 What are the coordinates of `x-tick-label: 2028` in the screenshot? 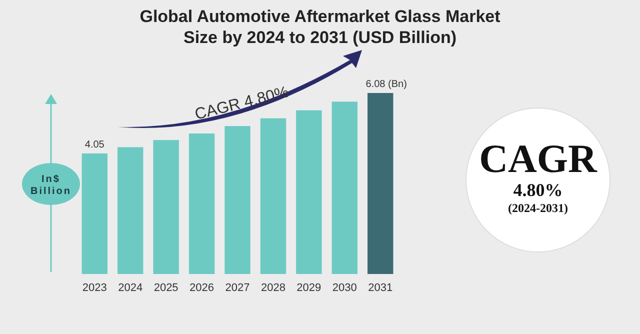 It's located at (273, 288).